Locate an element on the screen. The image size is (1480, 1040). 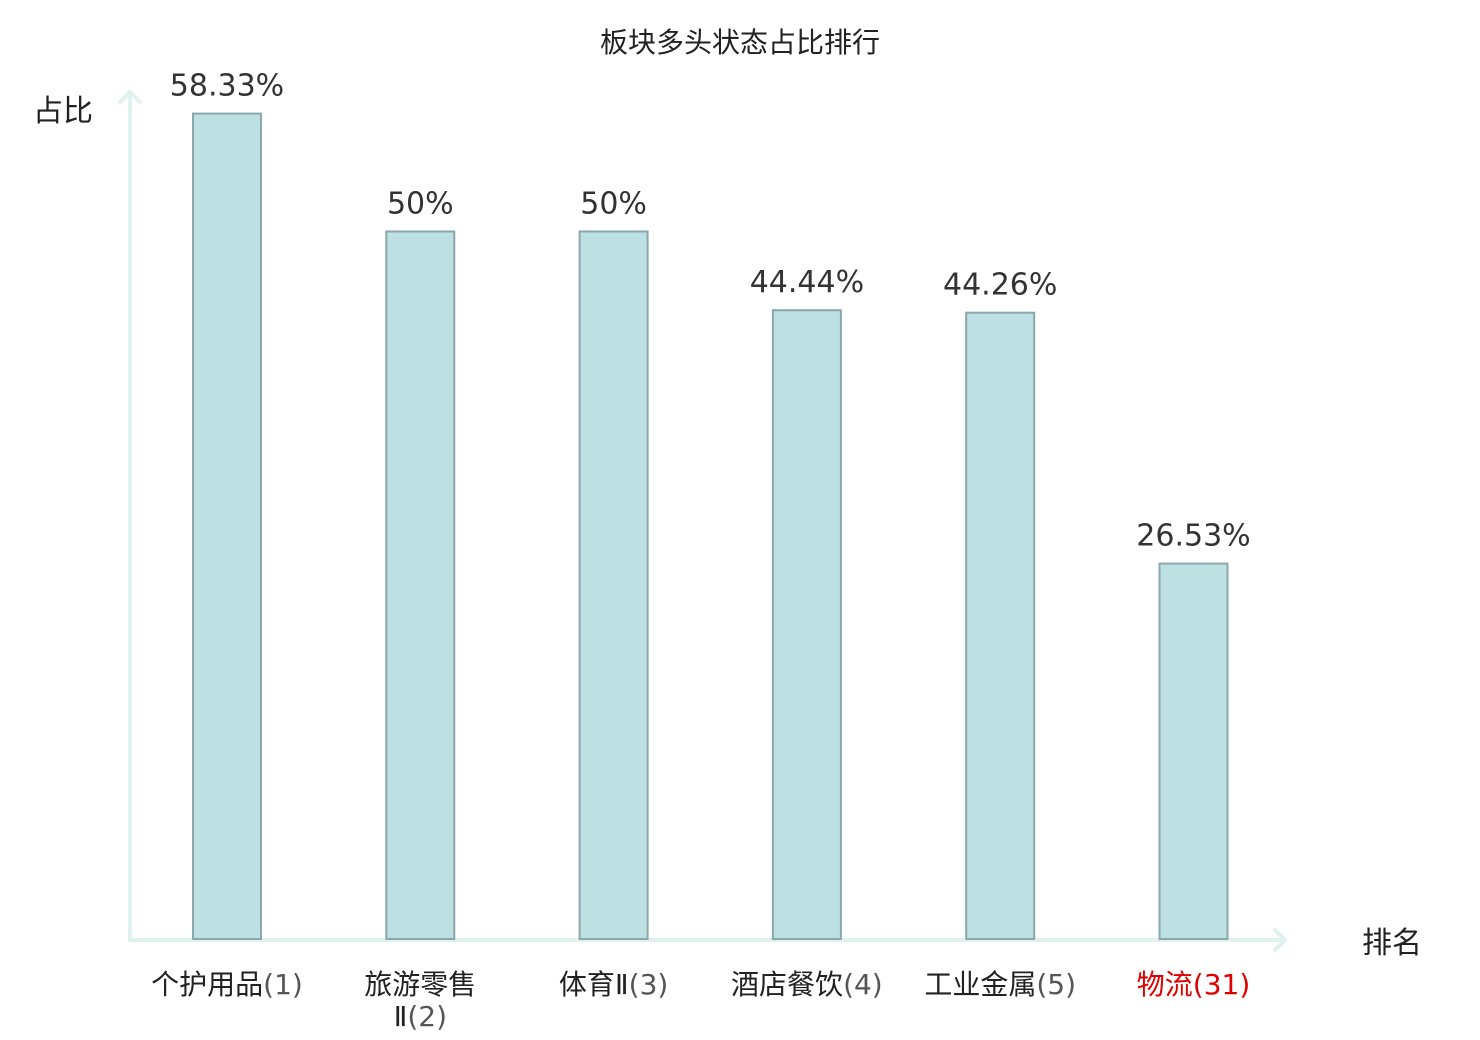
x-tick-rank: (31) is located at coordinates (1221, 984).